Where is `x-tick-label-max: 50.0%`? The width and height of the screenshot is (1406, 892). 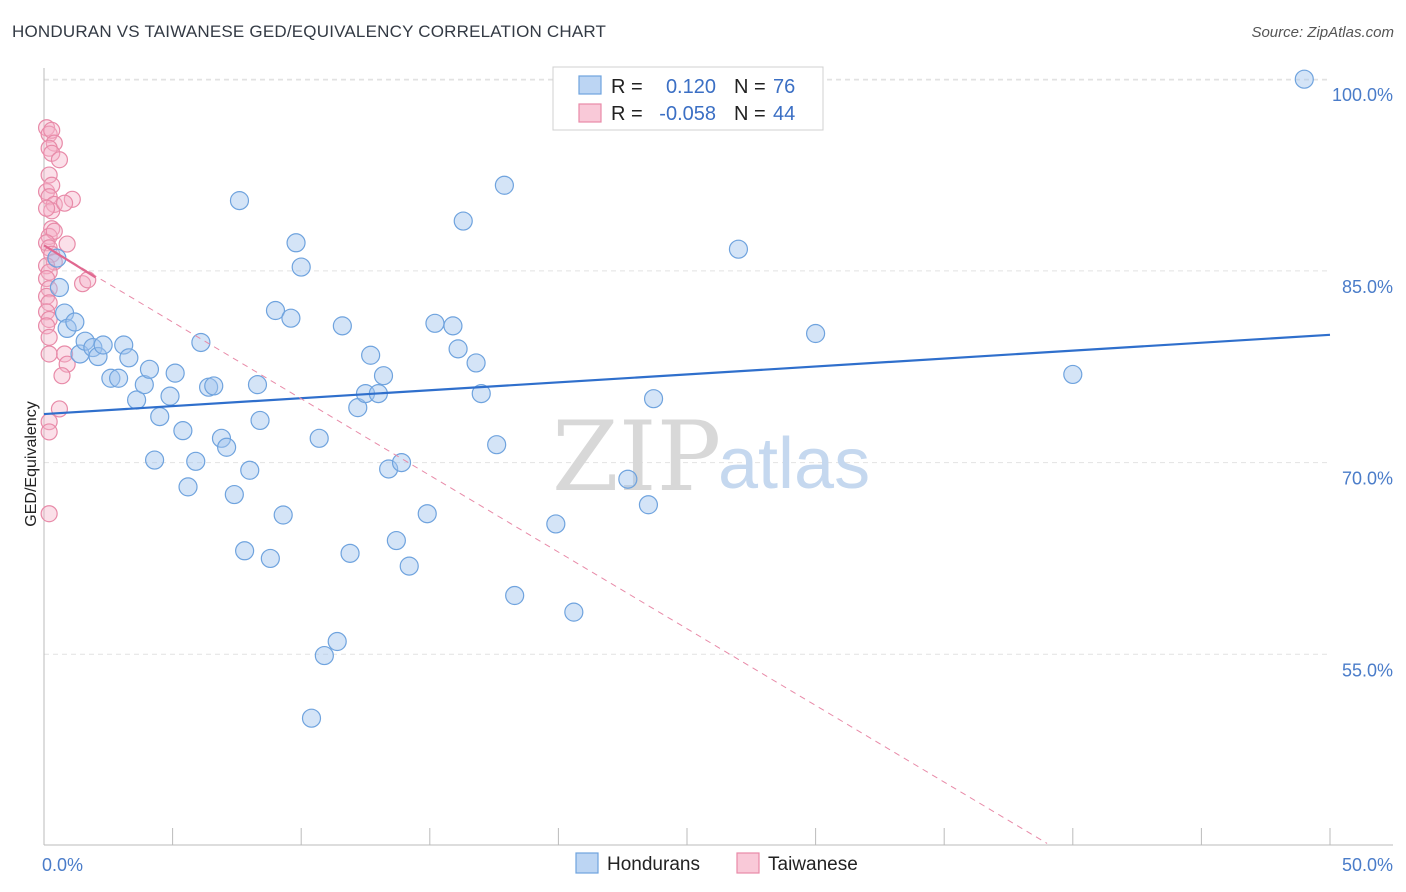 x-tick-label-max: 50.0% is located at coordinates (1367, 865).